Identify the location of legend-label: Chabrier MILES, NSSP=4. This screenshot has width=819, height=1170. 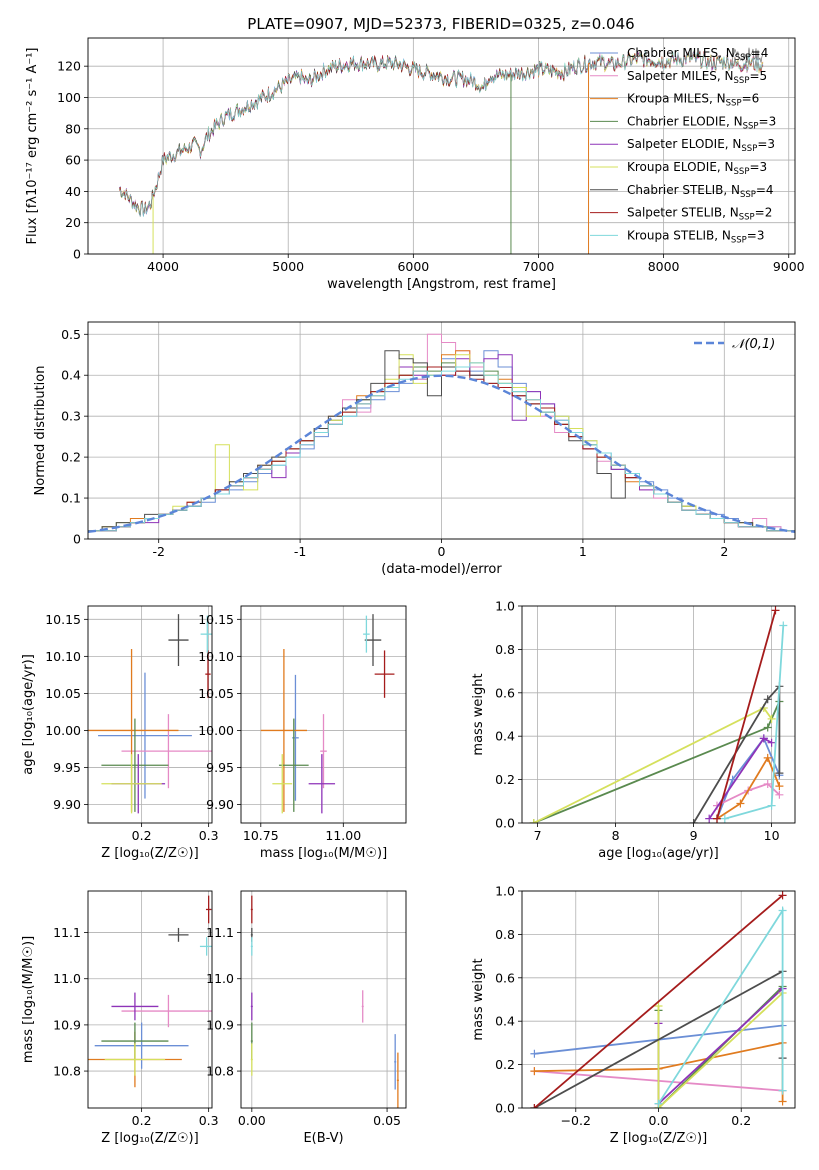
(697, 54).